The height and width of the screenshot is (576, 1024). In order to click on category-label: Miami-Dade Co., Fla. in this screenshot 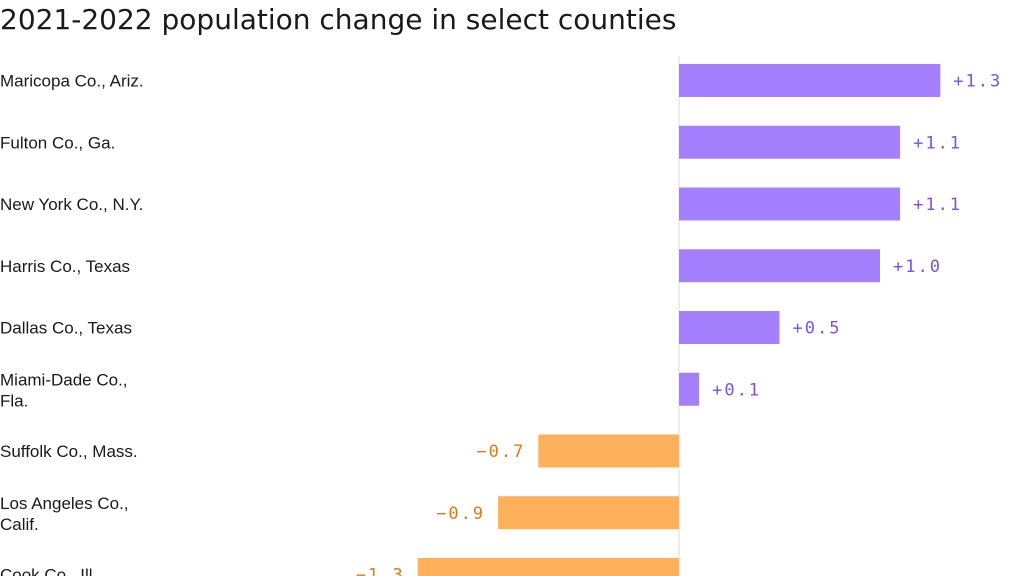, I will do `click(64, 390)`.